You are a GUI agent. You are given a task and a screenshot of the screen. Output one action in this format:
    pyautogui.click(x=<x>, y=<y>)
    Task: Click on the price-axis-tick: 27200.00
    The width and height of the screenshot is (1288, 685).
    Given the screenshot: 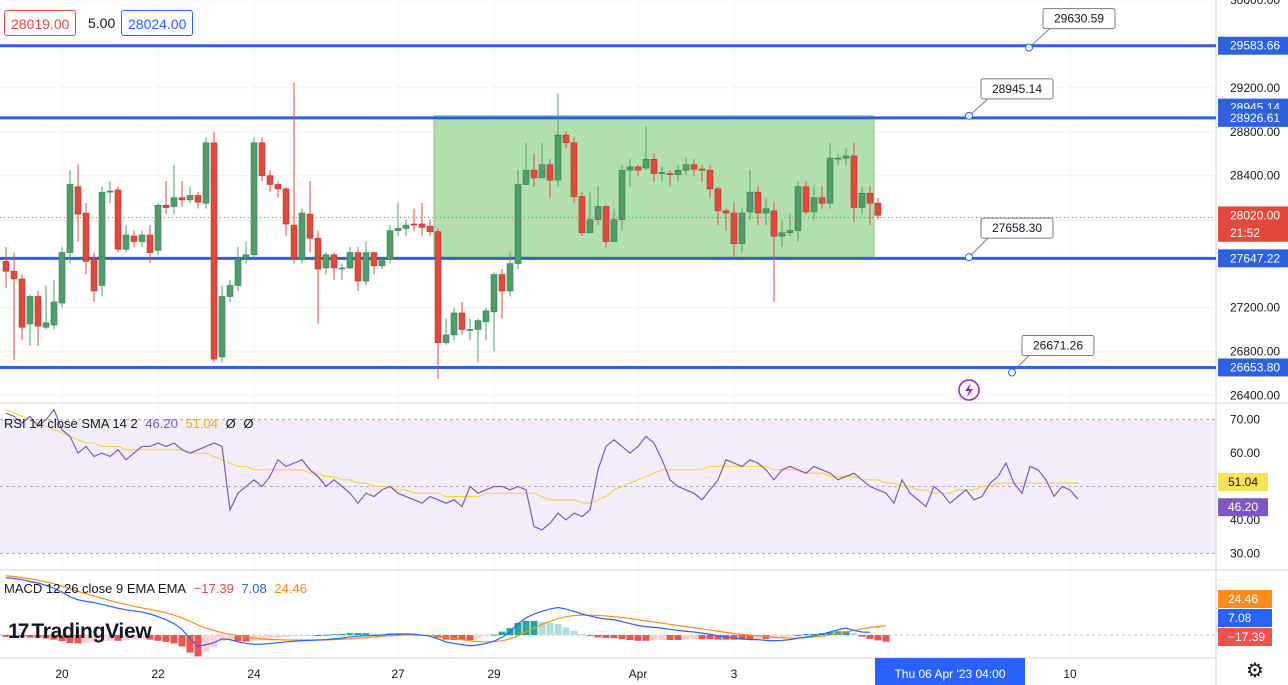 What is the action you would take?
    pyautogui.click(x=1255, y=307)
    